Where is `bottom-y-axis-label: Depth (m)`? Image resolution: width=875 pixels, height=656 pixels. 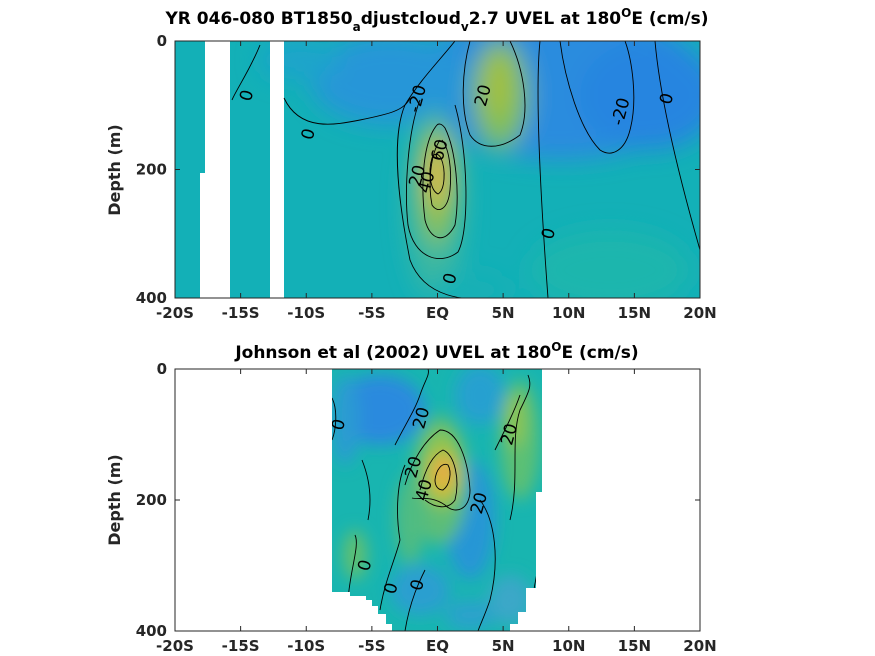 bottom-y-axis-label: Depth (m) is located at coordinates (114, 500).